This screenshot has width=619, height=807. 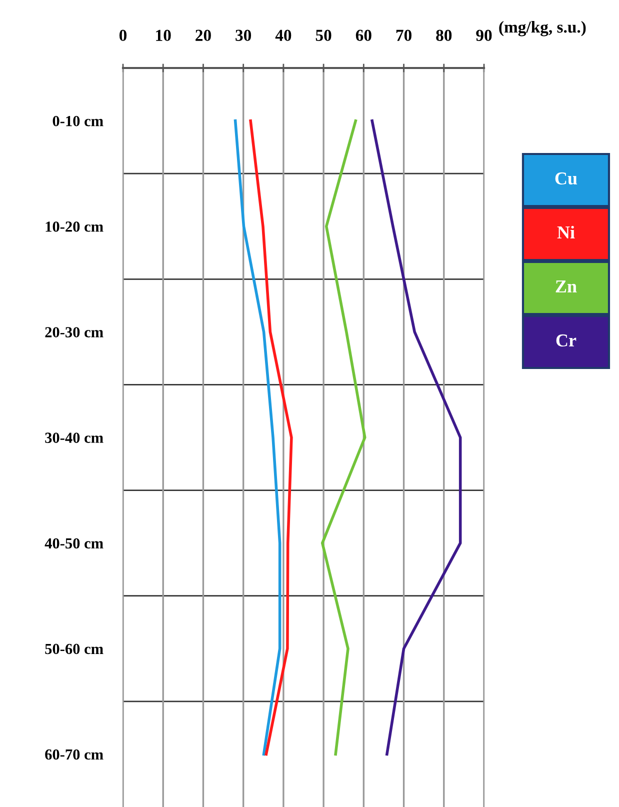 What do you see at coordinates (74, 649) in the screenshot?
I see `y-tick-label: 50-60 cm` at bounding box center [74, 649].